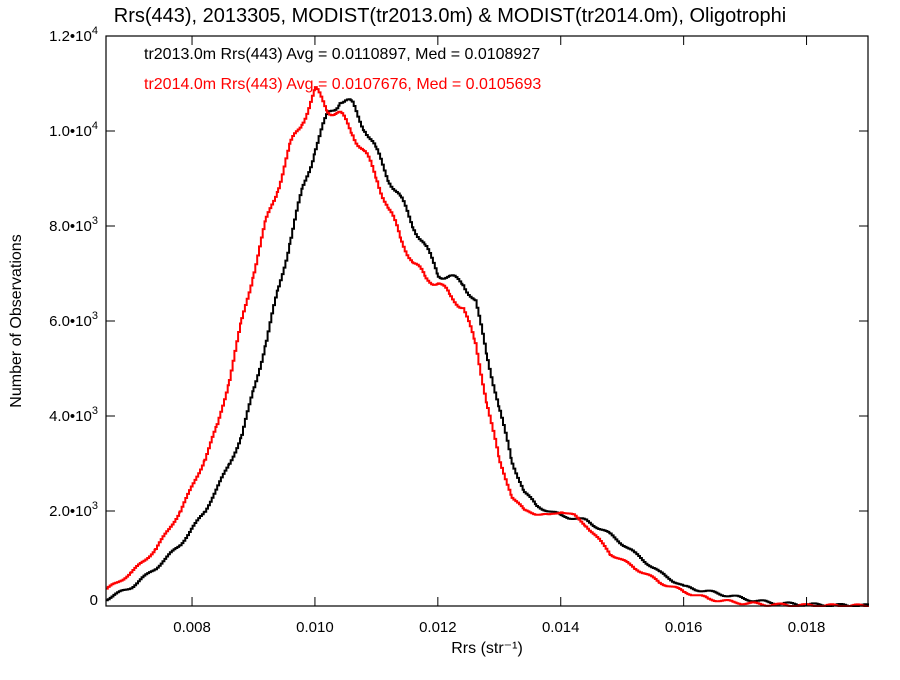 This screenshot has width=900, height=680. What do you see at coordinates (73, 510) in the screenshot?
I see `y-tick-label: 2.0•103` at bounding box center [73, 510].